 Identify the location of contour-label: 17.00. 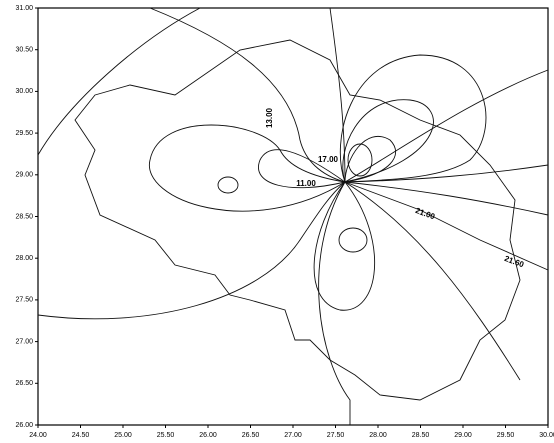
(328, 159).